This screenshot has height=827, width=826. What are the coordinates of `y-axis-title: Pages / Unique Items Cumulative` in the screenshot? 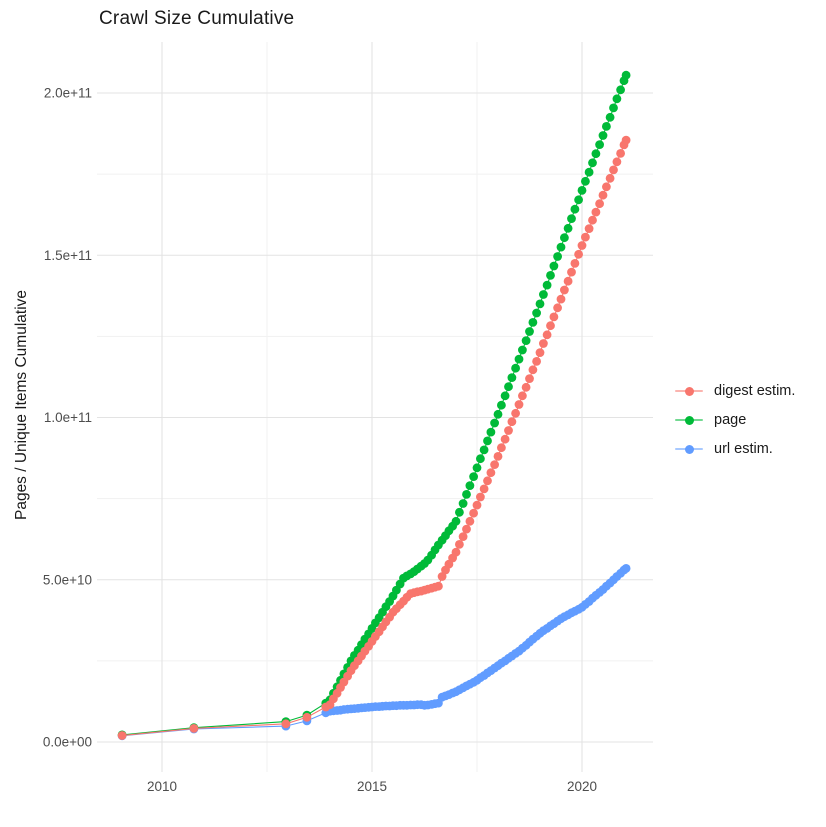 It's located at (21, 405).